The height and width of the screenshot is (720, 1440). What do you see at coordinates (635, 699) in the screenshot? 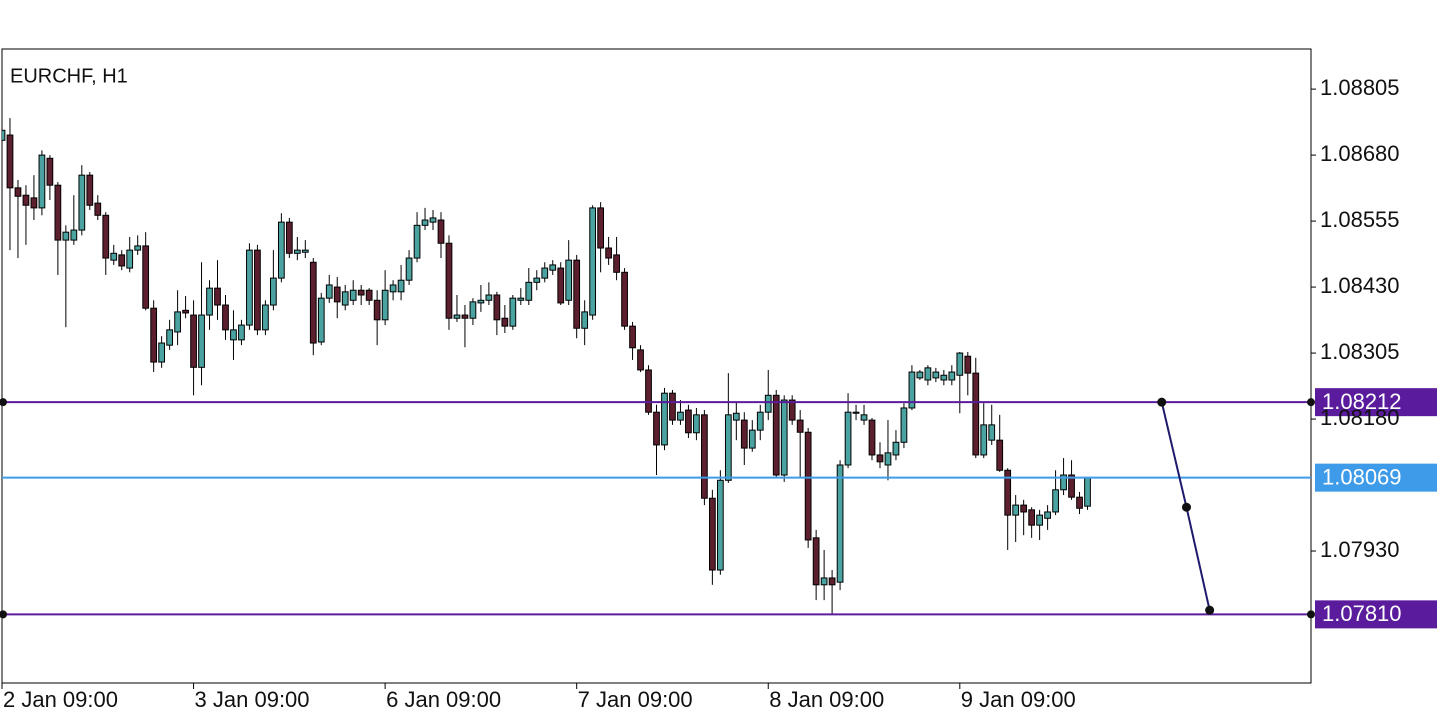
I see `x-tick-label: 7 Jan 09:00` at bounding box center [635, 699].